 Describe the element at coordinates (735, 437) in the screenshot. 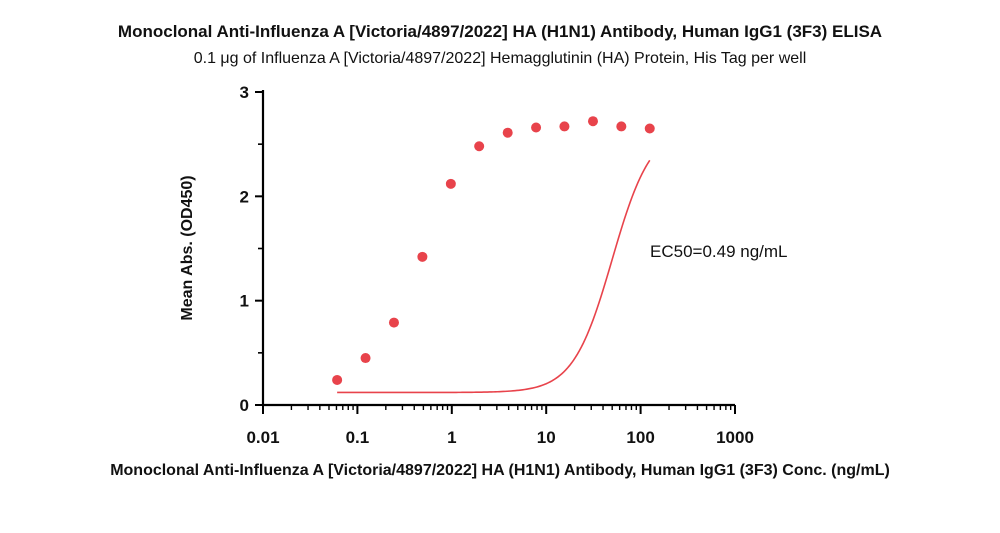

I see `x-tick-label: 1000` at that location.